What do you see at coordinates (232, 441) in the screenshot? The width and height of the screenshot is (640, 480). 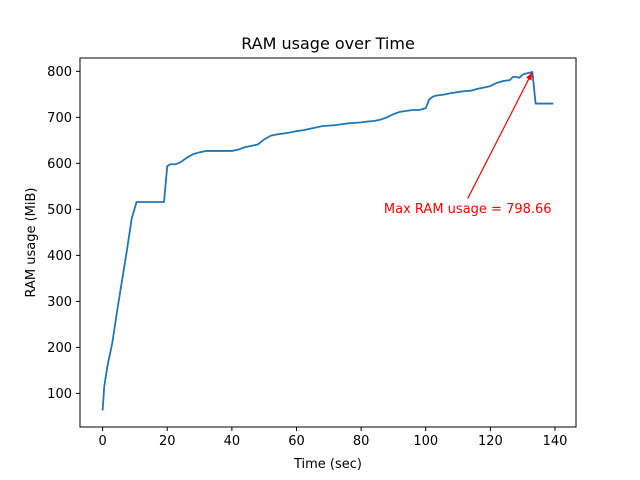 I see `x-tick-label: 40` at bounding box center [232, 441].